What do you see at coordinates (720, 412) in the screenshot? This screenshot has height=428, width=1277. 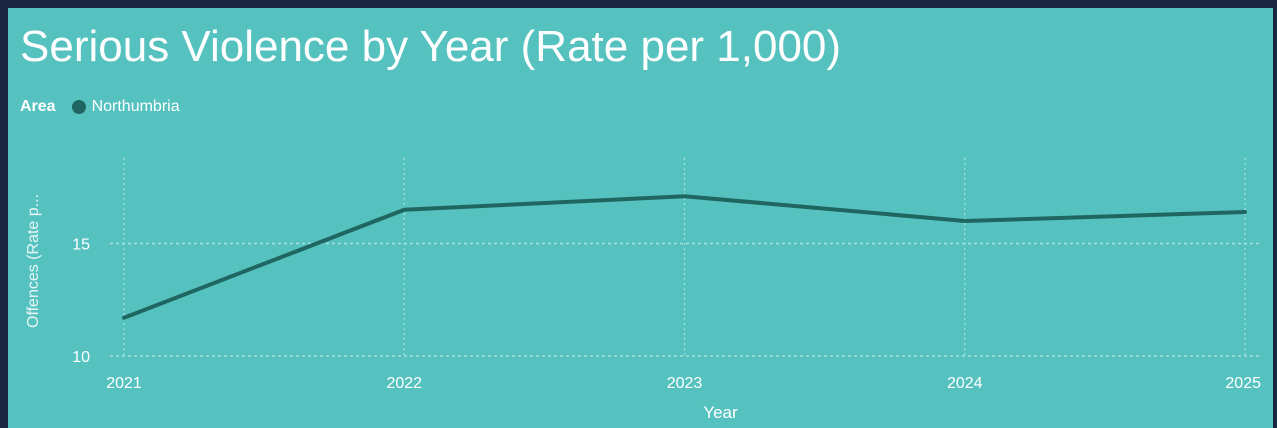 I see `x-axis-title: Year` at bounding box center [720, 412].